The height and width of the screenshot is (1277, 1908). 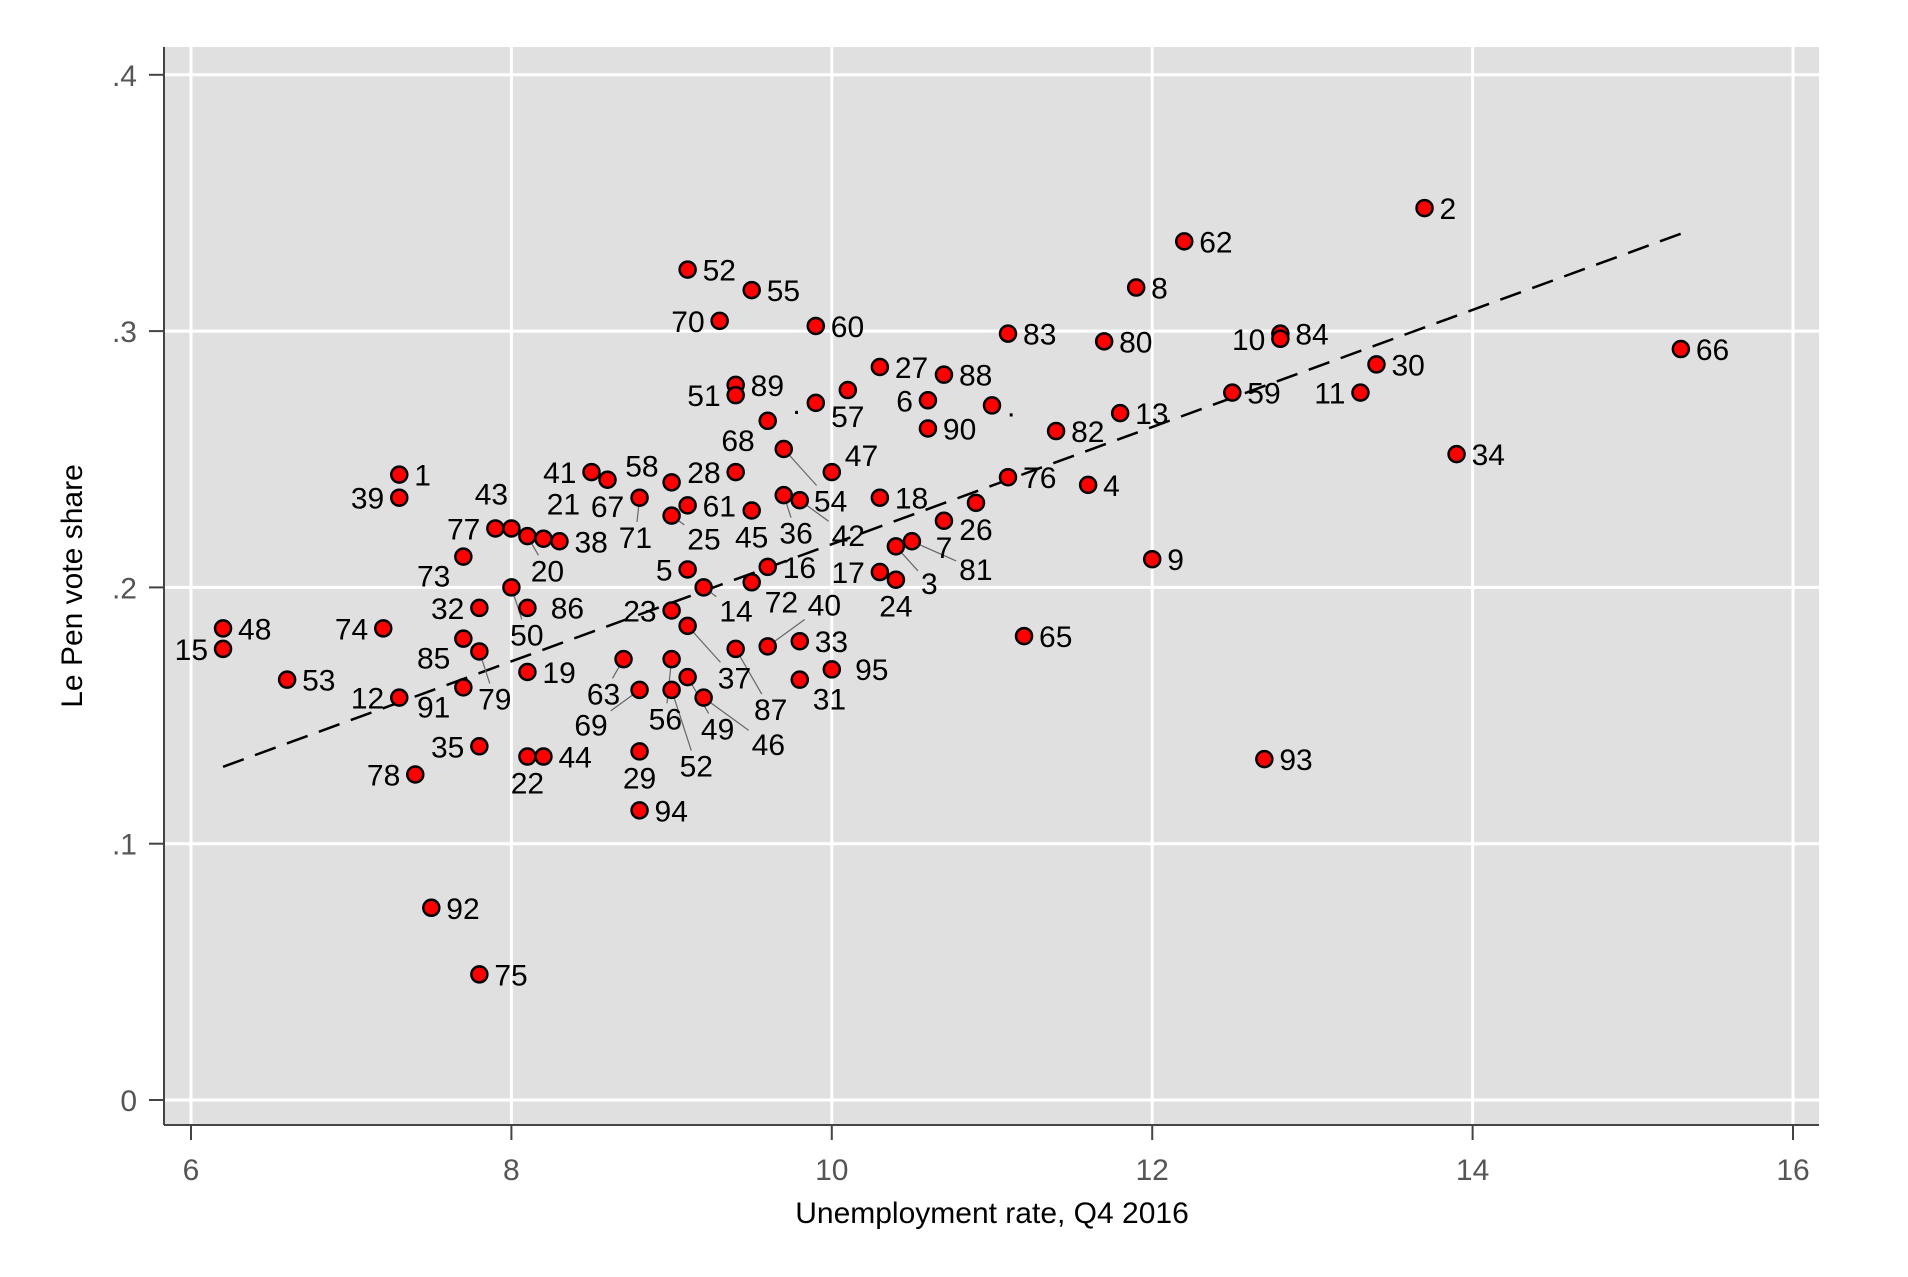 What do you see at coordinates (1159, 289) in the screenshot?
I see `point-label: 8` at bounding box center [1159, 289].